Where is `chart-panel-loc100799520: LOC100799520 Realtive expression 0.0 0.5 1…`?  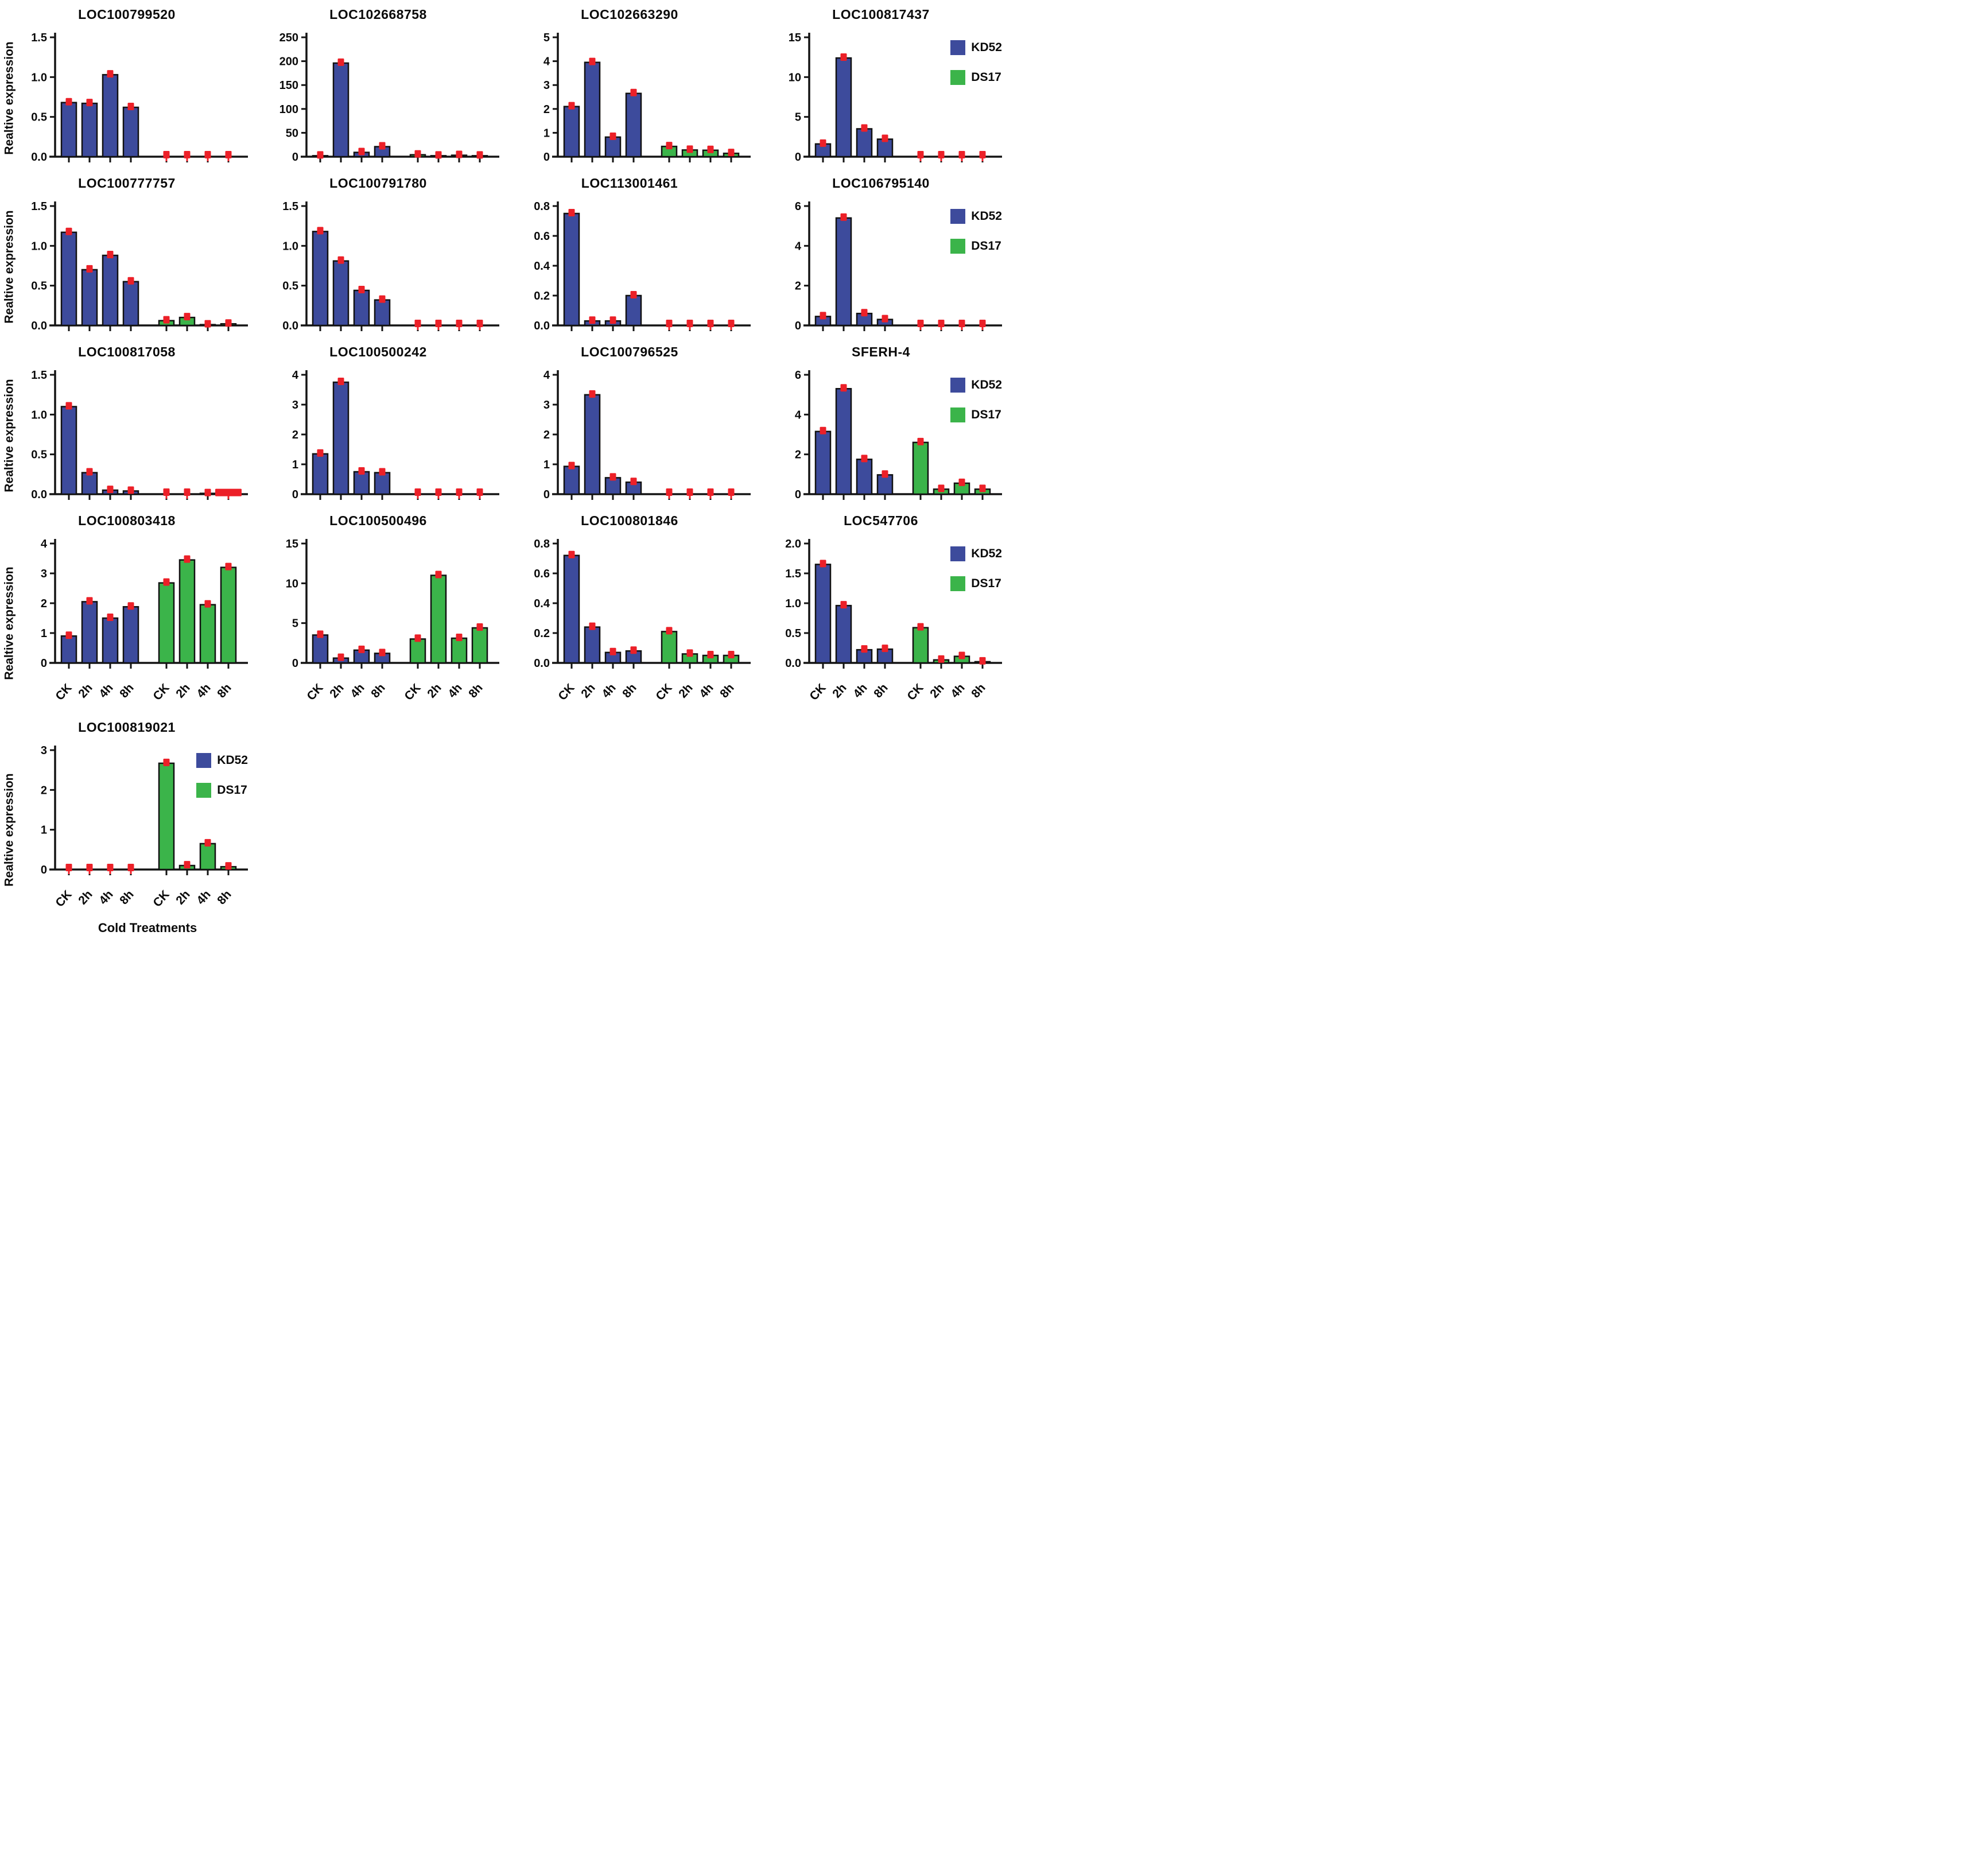
chart-panel-loc100799520: LOC100799520 Realtive expression 0.0 0.5 1… is located at coordinates (127, 87).